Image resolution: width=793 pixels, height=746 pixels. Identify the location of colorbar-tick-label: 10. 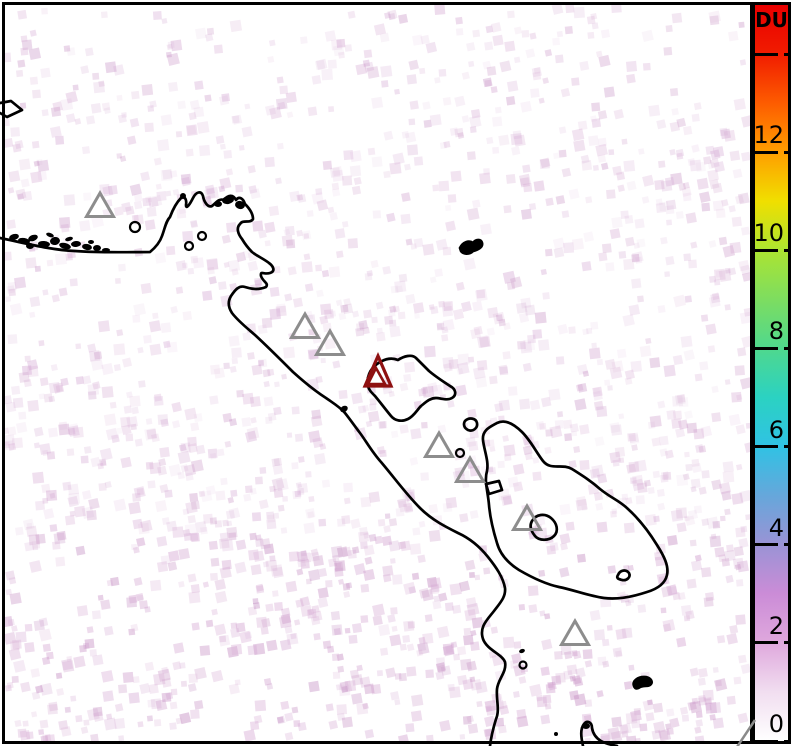
(768, 233).